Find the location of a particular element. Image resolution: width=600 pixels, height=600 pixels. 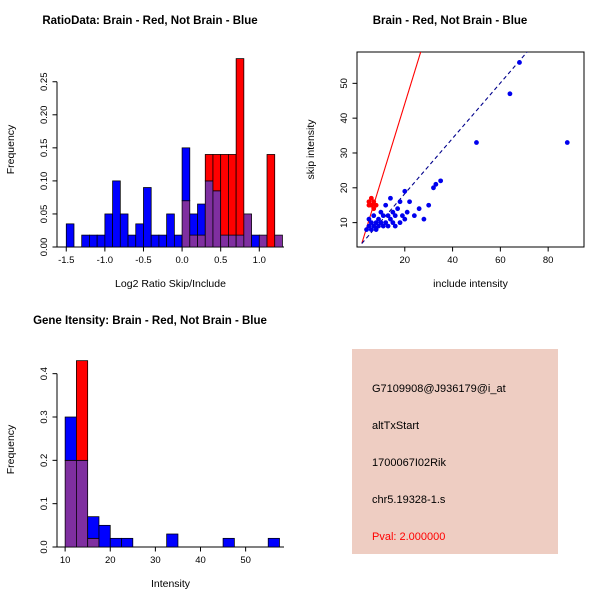

y-tick-label: 0.20 is located at coordinates (44, 115).